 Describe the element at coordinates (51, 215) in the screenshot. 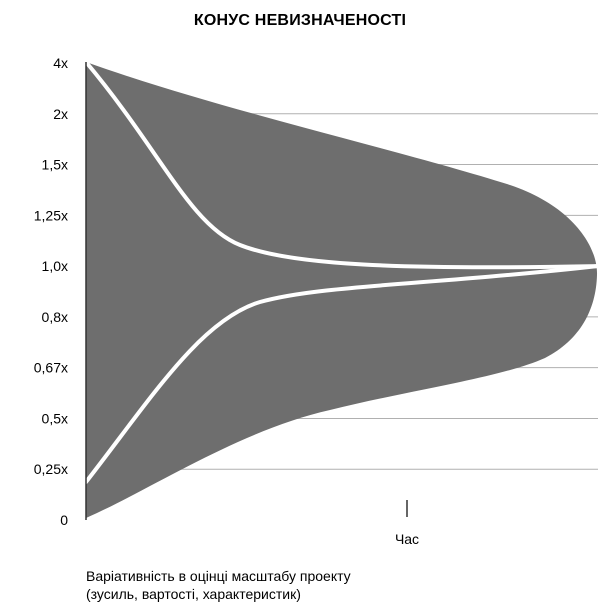

I see `y-tick-label: 1,25x` at that location.